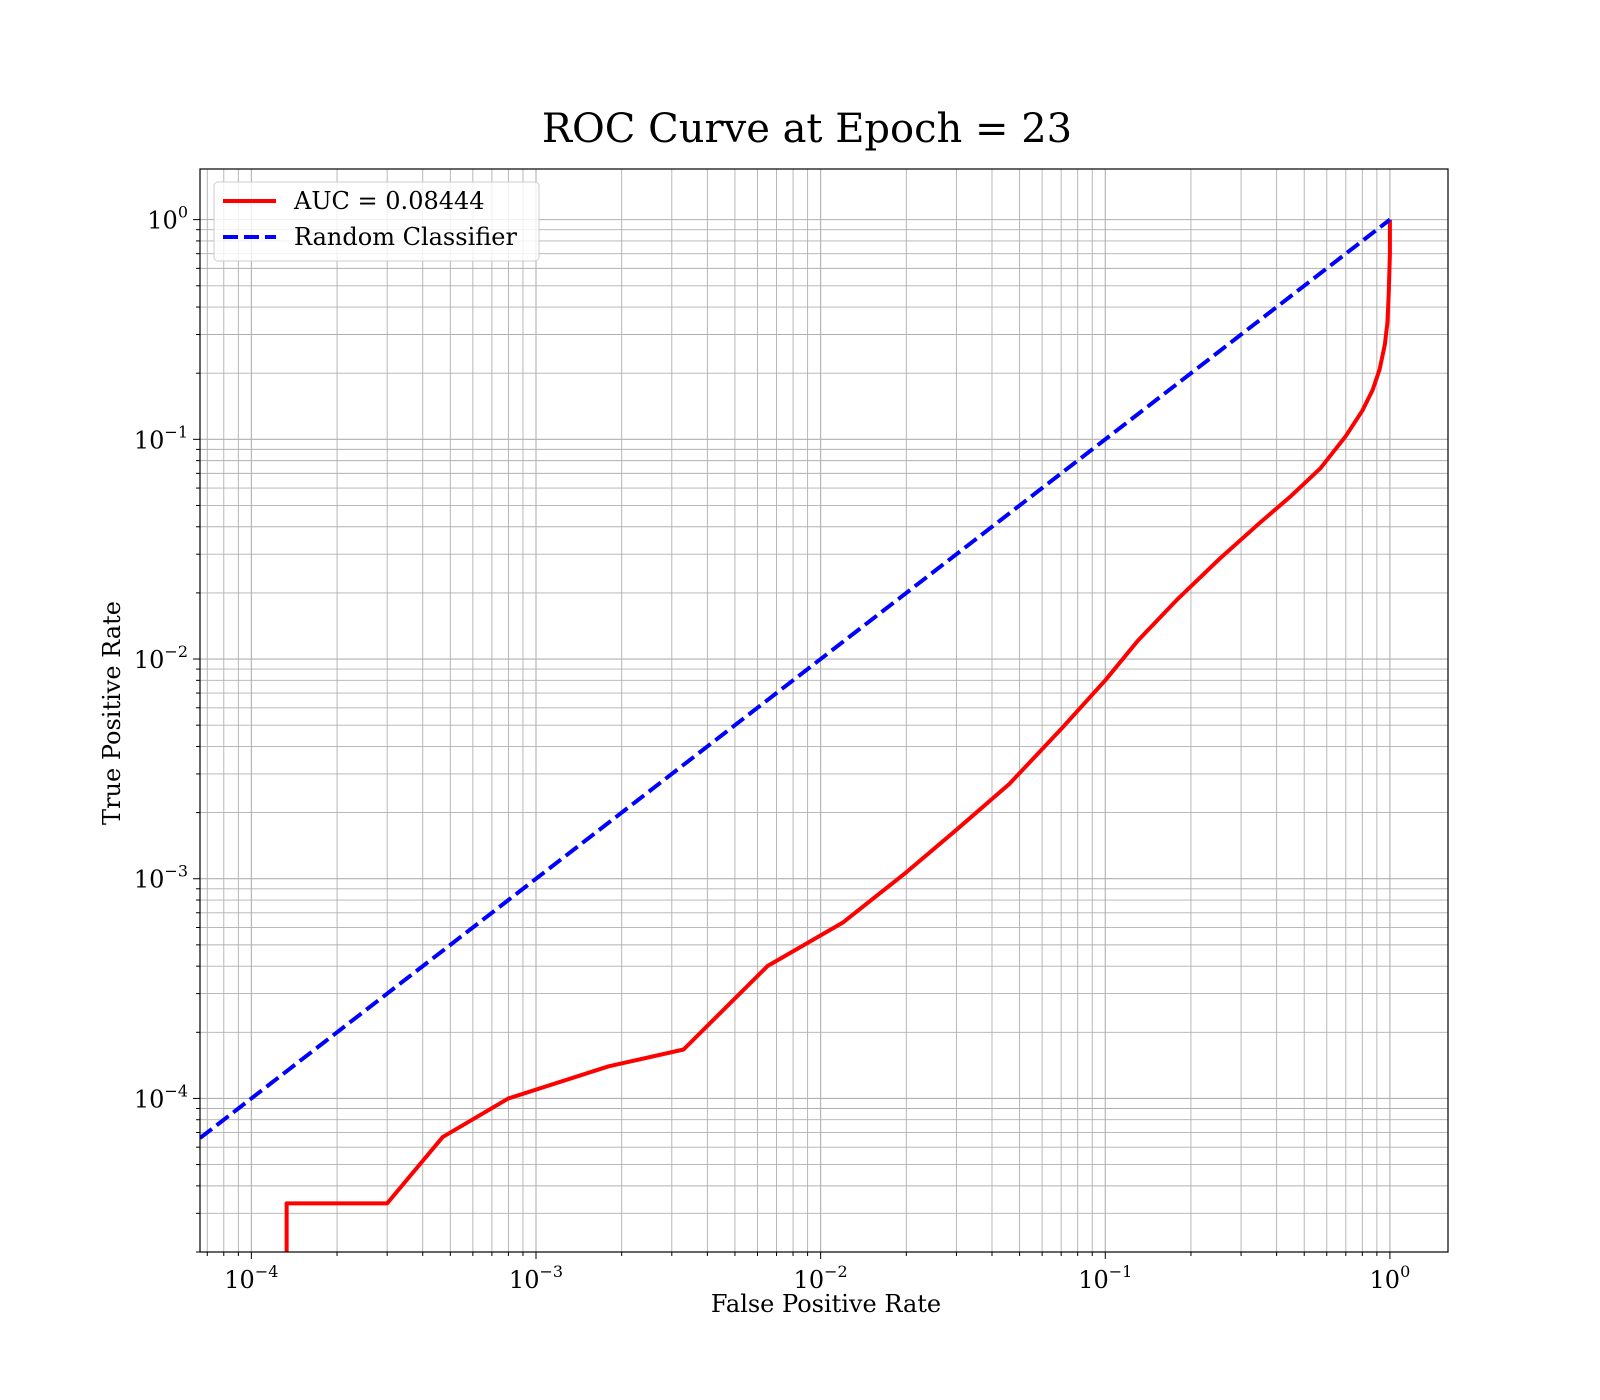 Image resolution: width=1600 pixels, height=1400 pixels. Describe the element at coordinates (1121, 1271) in the screenshot. I see `x-tick-label-exponent: −1` at that location.